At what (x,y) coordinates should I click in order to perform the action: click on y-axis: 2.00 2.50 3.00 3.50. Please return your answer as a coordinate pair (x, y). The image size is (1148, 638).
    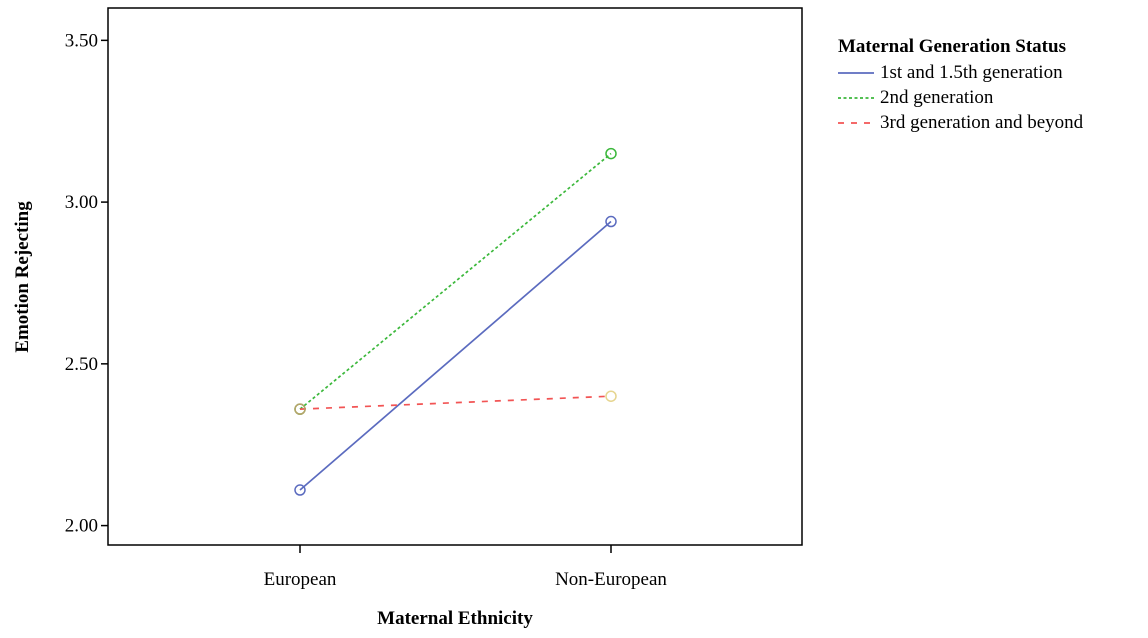
    Looking at the image, I should click on (86, 283).